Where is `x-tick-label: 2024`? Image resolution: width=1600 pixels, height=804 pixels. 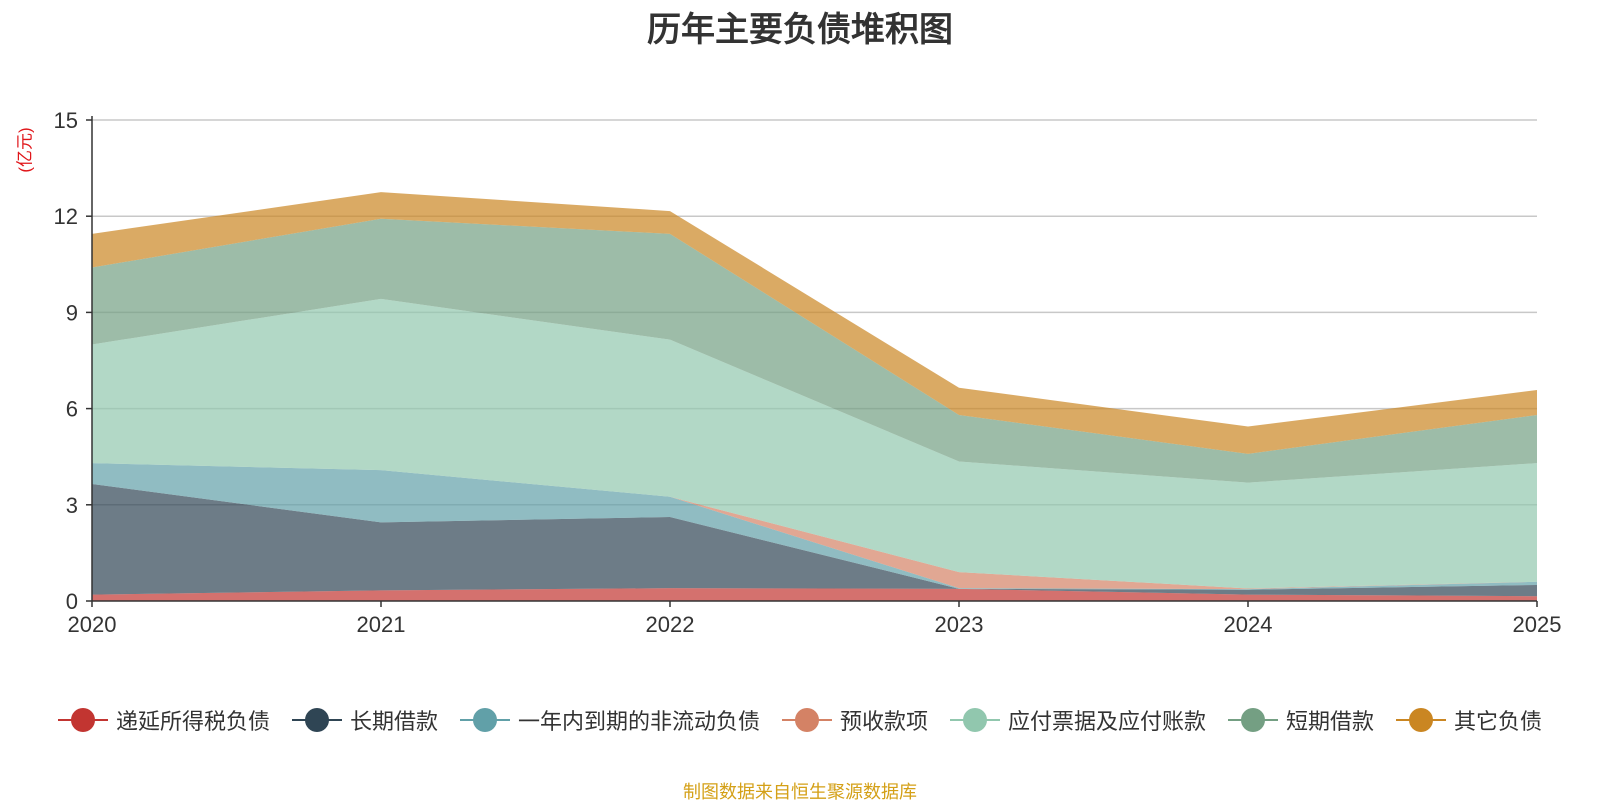
x-tick-label: 2024 is located at coordinates (1248, 624).